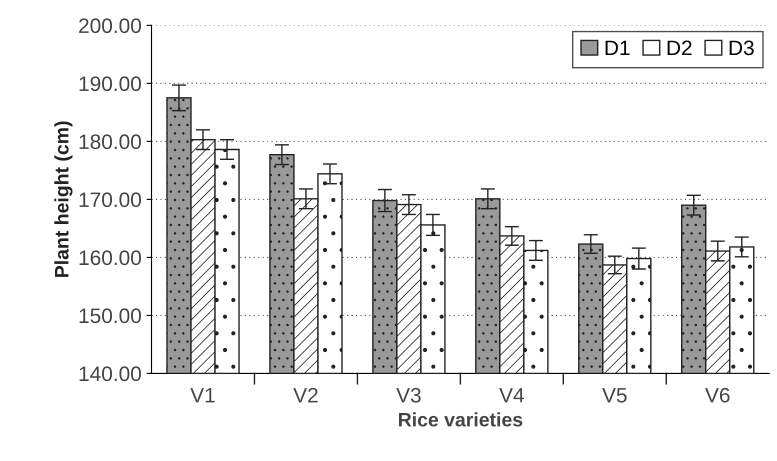 This screenshot has height=461, width=777. Describe the element at coordinates (110, 26) in the screenshot. I see `y-tick-label: 200.00` at that location.